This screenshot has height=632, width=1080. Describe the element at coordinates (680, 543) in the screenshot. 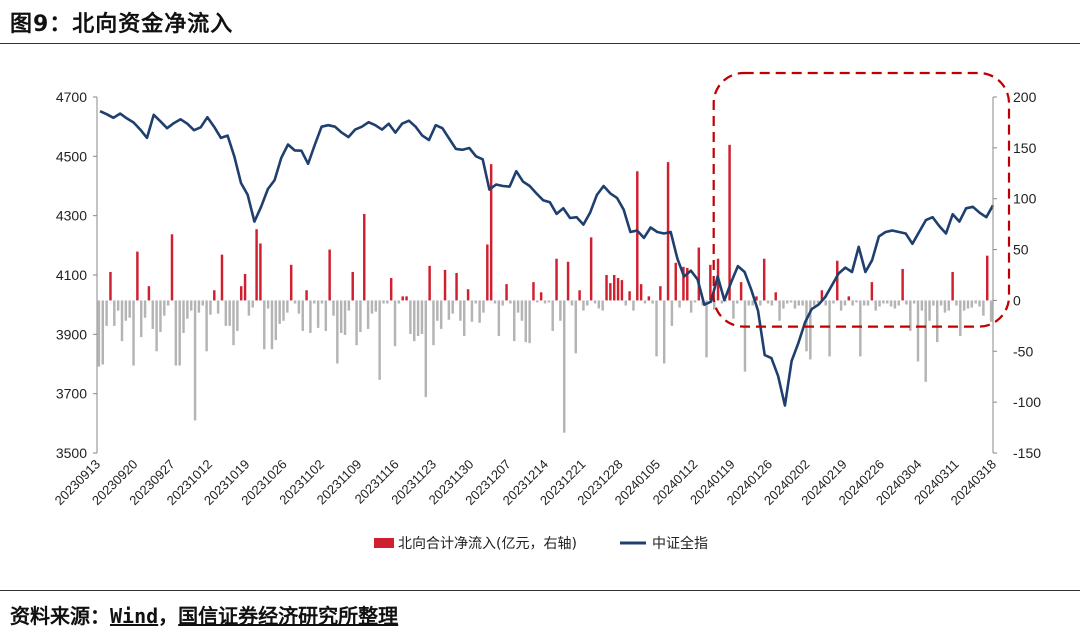

I see `legend-label-index: 中证全指` at that location.